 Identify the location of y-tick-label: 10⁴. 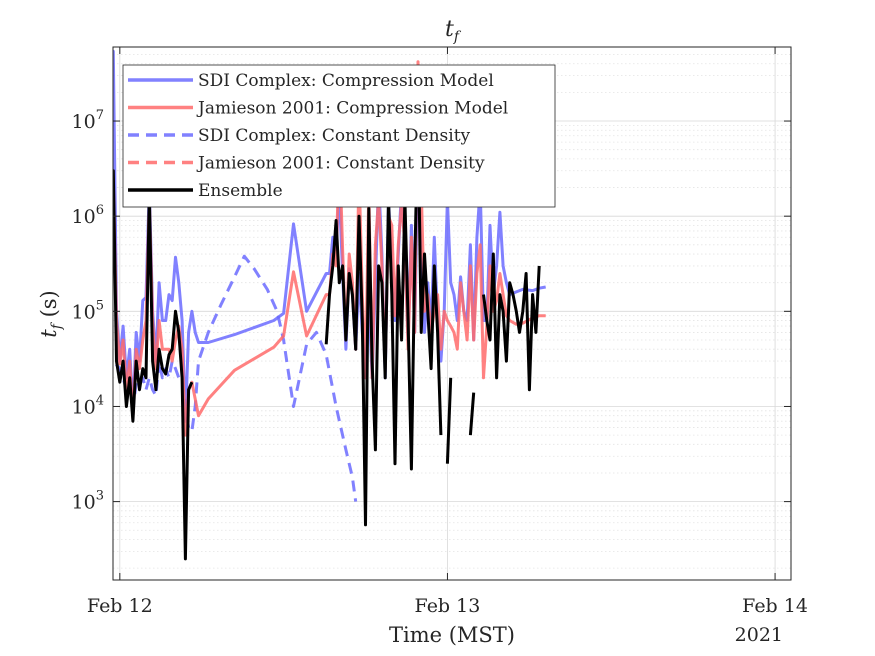
(88, 405).